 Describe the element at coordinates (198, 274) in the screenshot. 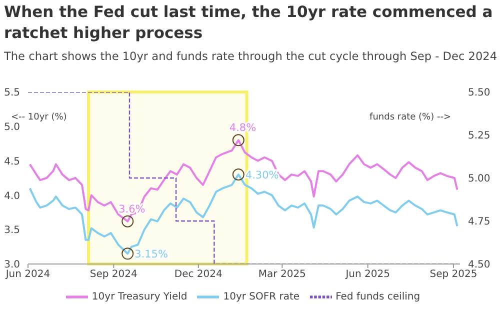

I see `x-tick-label: Dec 2024` at that location.